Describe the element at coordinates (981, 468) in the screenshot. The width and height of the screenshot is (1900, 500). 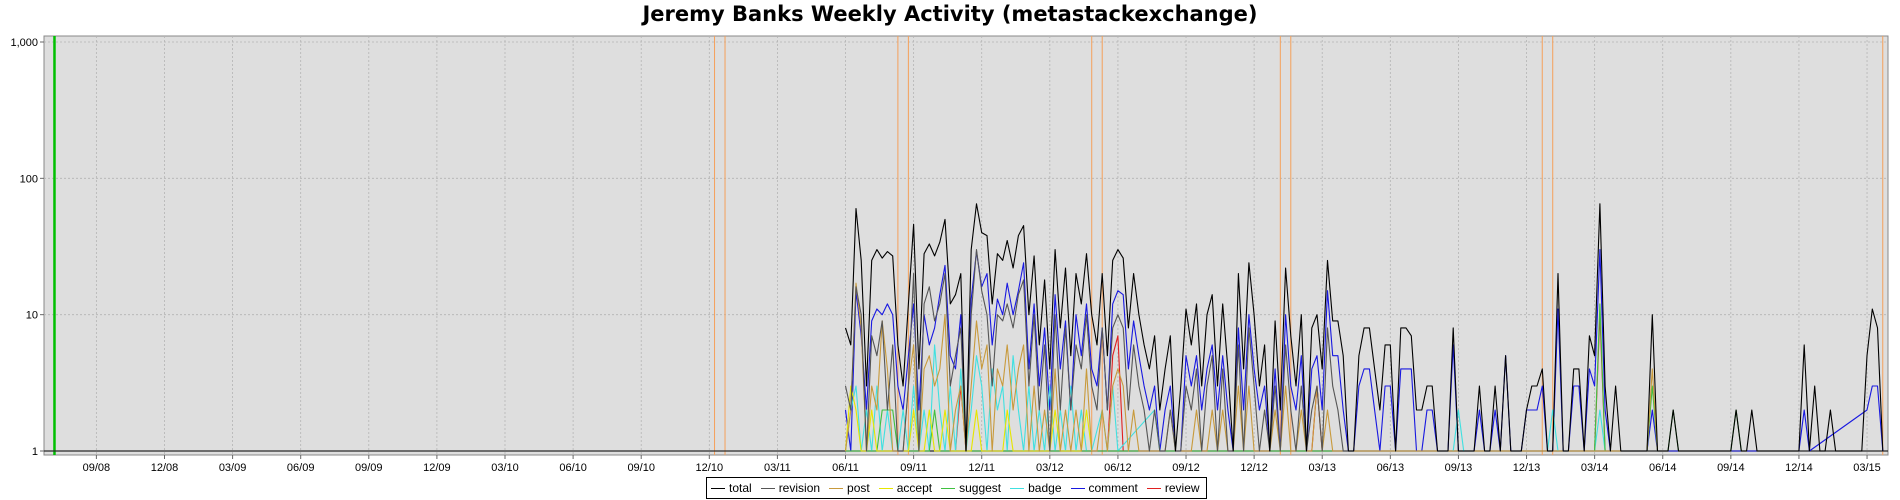
I see `x-tick-label: 12/11` at that location.